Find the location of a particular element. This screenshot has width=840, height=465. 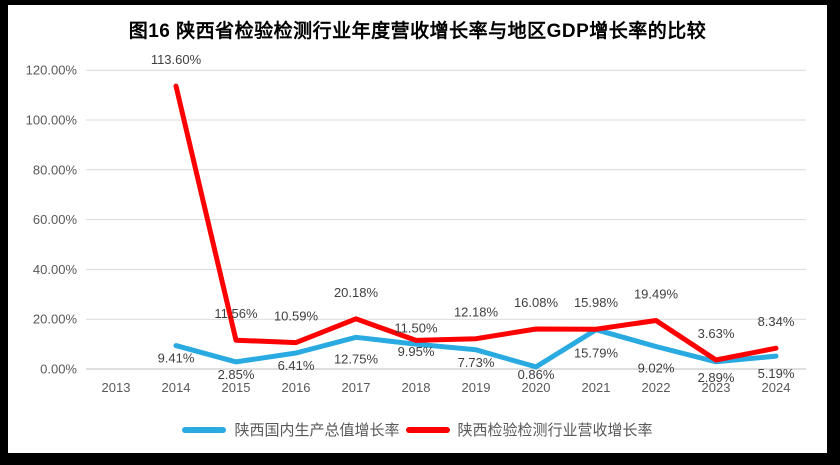

x-axis-label: 2013 is located at coordinates (116, 387).